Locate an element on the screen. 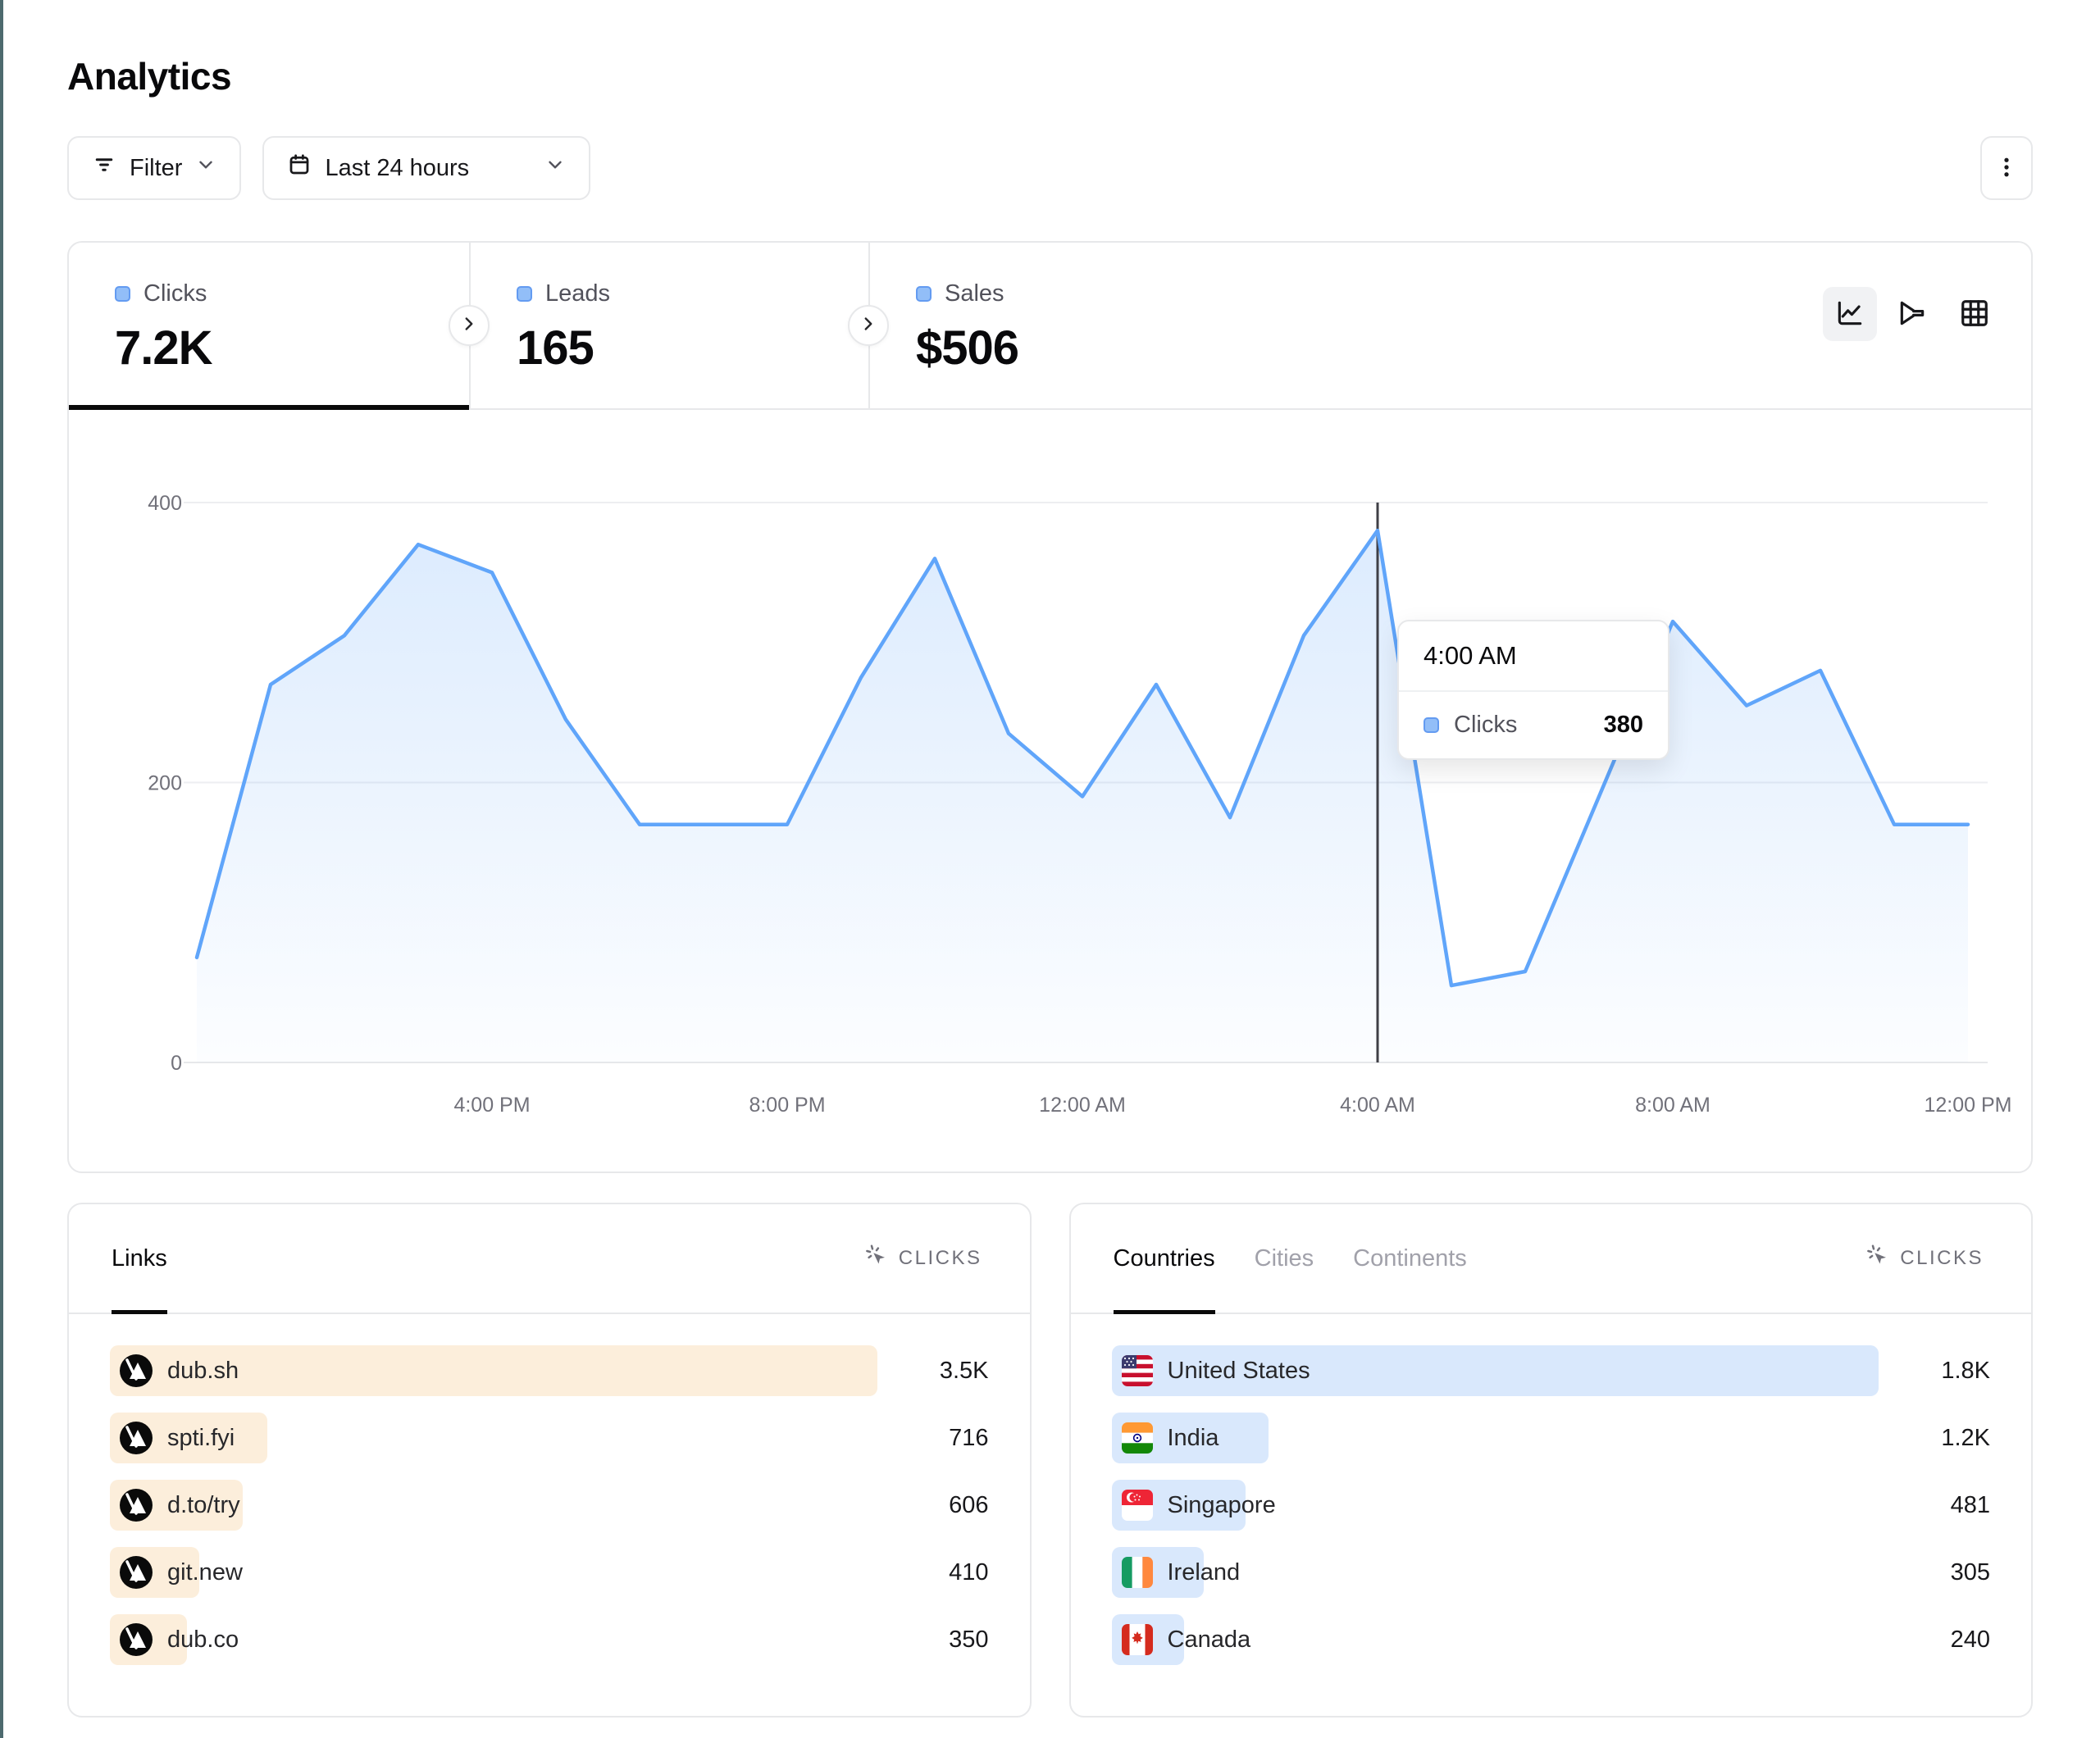 The height and width of the screenshot is (1738, 2100). value-bar-track: Singapore is located at coordinates (1495, 1505).